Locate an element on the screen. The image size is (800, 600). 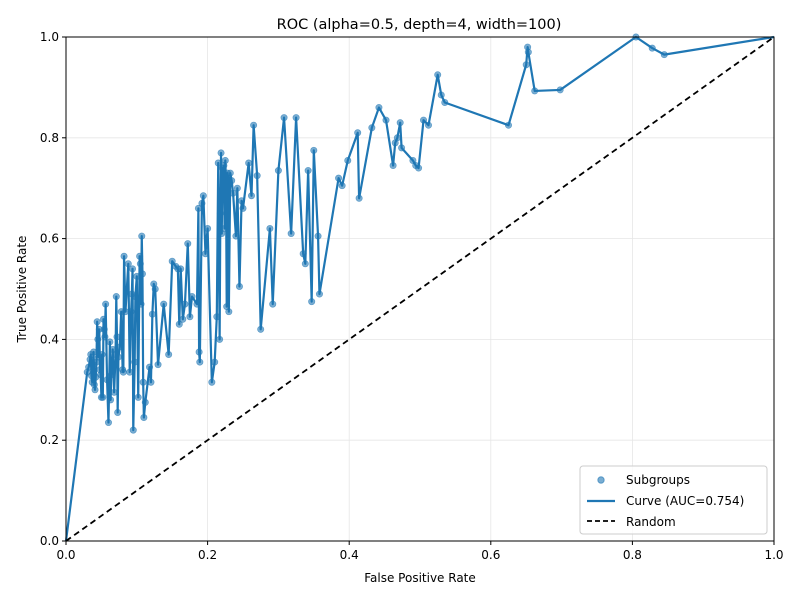
y-tick-label: 1.0 is located at coordinates (49, 37).